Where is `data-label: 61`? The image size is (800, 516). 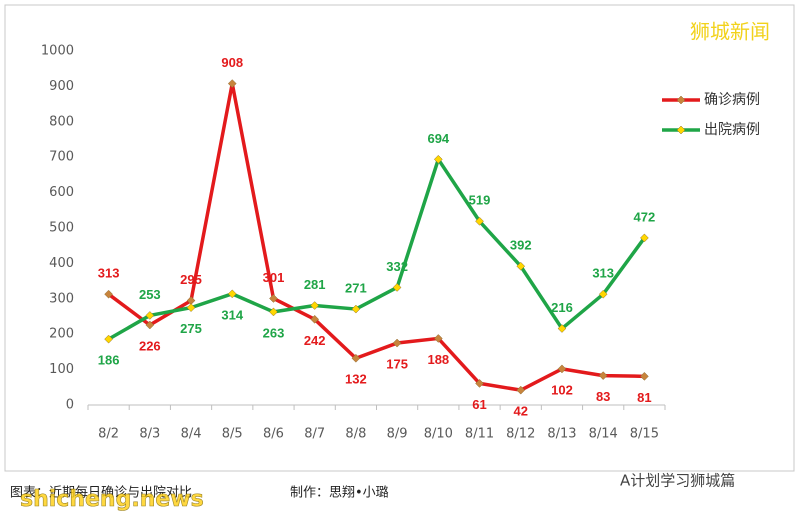
data-label: 61 is located at coordinates (479, 404).